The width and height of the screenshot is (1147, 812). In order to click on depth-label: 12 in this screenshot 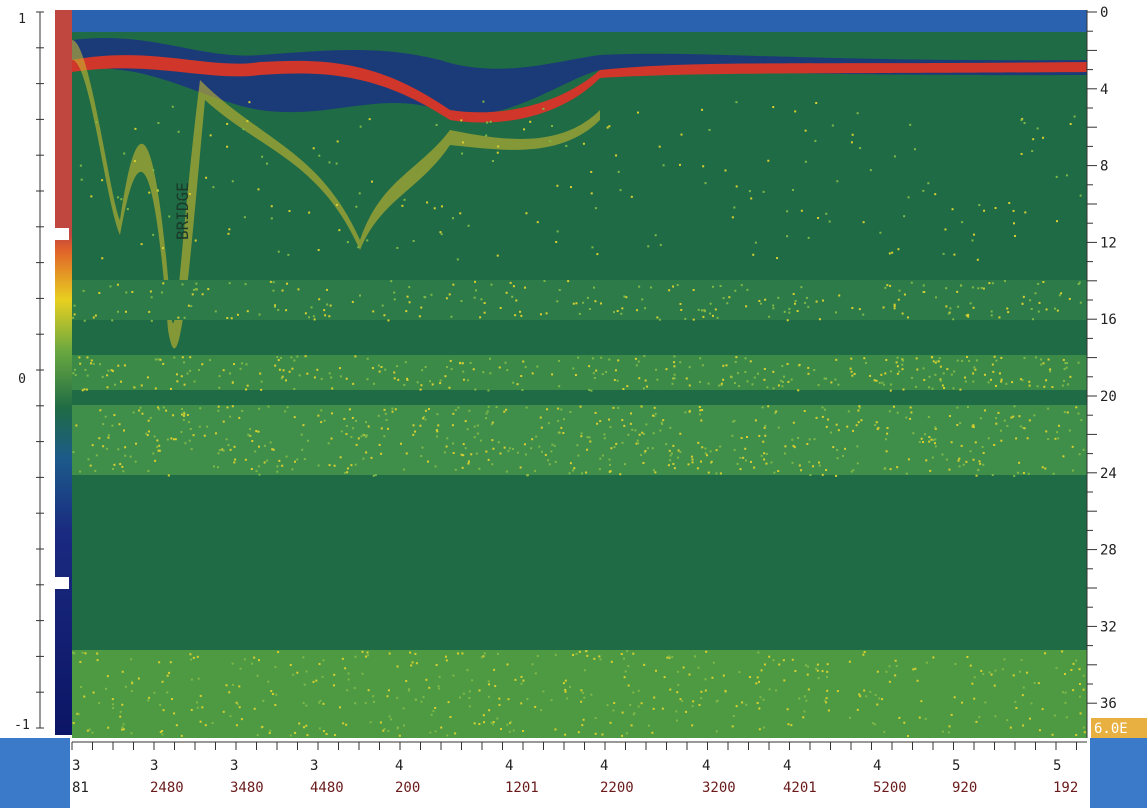, I will do `click(1108, 243)`.